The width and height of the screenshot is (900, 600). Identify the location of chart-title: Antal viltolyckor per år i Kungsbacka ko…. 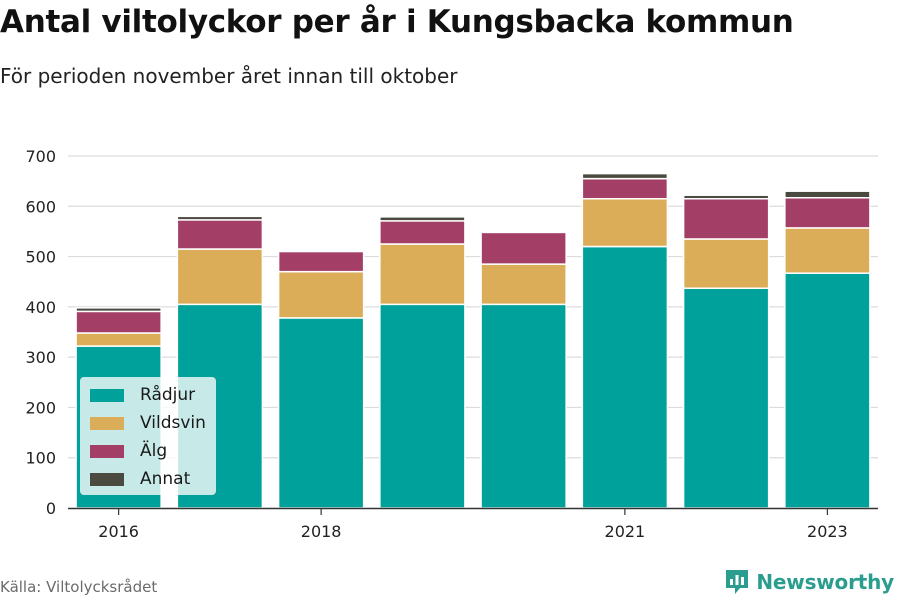
(397, 22).